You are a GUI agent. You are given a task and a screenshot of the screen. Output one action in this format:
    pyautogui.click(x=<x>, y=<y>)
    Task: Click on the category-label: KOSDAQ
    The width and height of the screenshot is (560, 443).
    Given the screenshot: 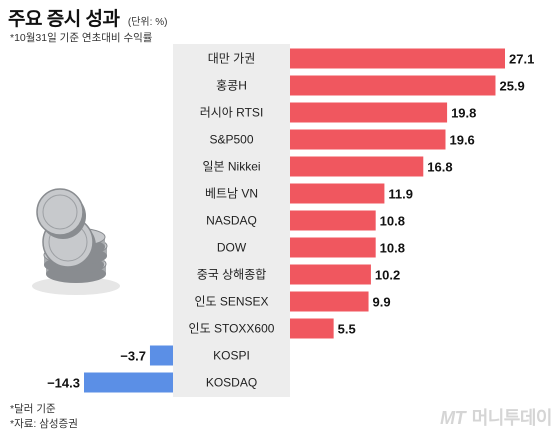 What is the action you would take?
    pyautogui.click(x=231, y=383)
    